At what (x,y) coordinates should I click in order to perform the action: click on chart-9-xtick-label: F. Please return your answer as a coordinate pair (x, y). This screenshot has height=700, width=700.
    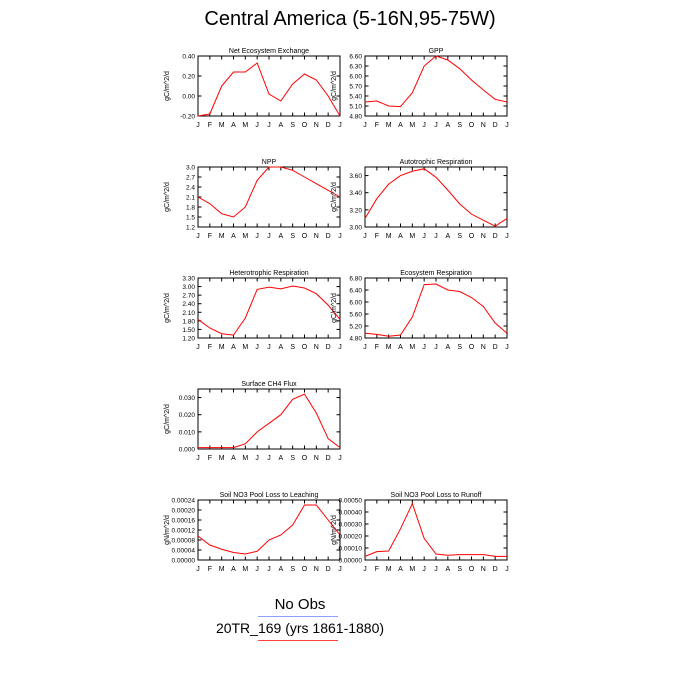
    Looking at the image, I should click on (377, 569).